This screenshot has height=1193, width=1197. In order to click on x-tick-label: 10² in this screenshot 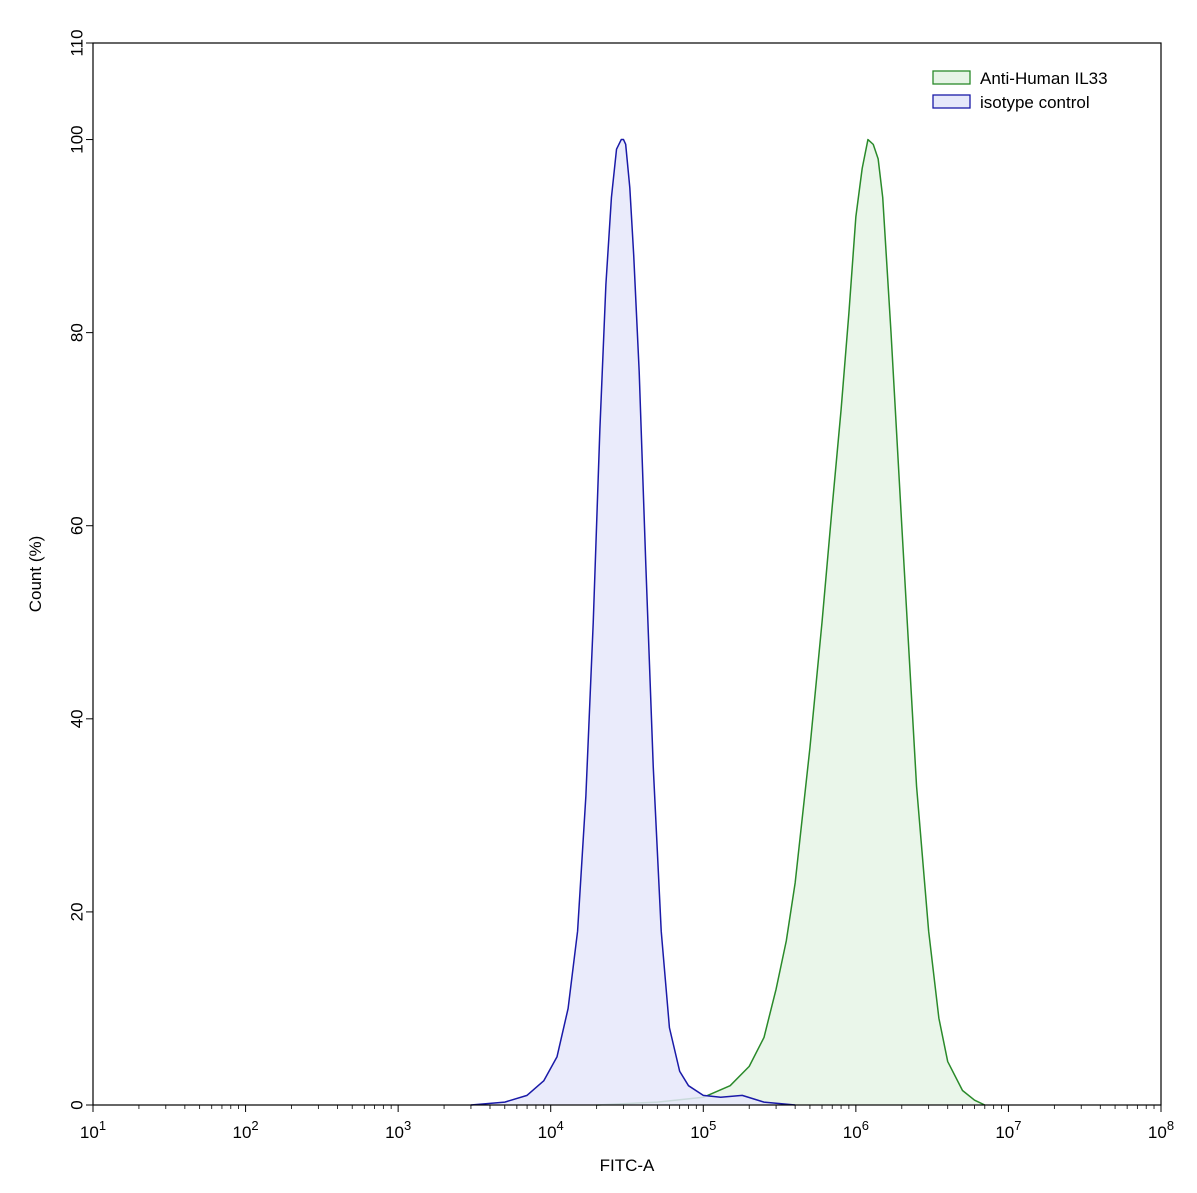, I will do `click(245, 1130)`.